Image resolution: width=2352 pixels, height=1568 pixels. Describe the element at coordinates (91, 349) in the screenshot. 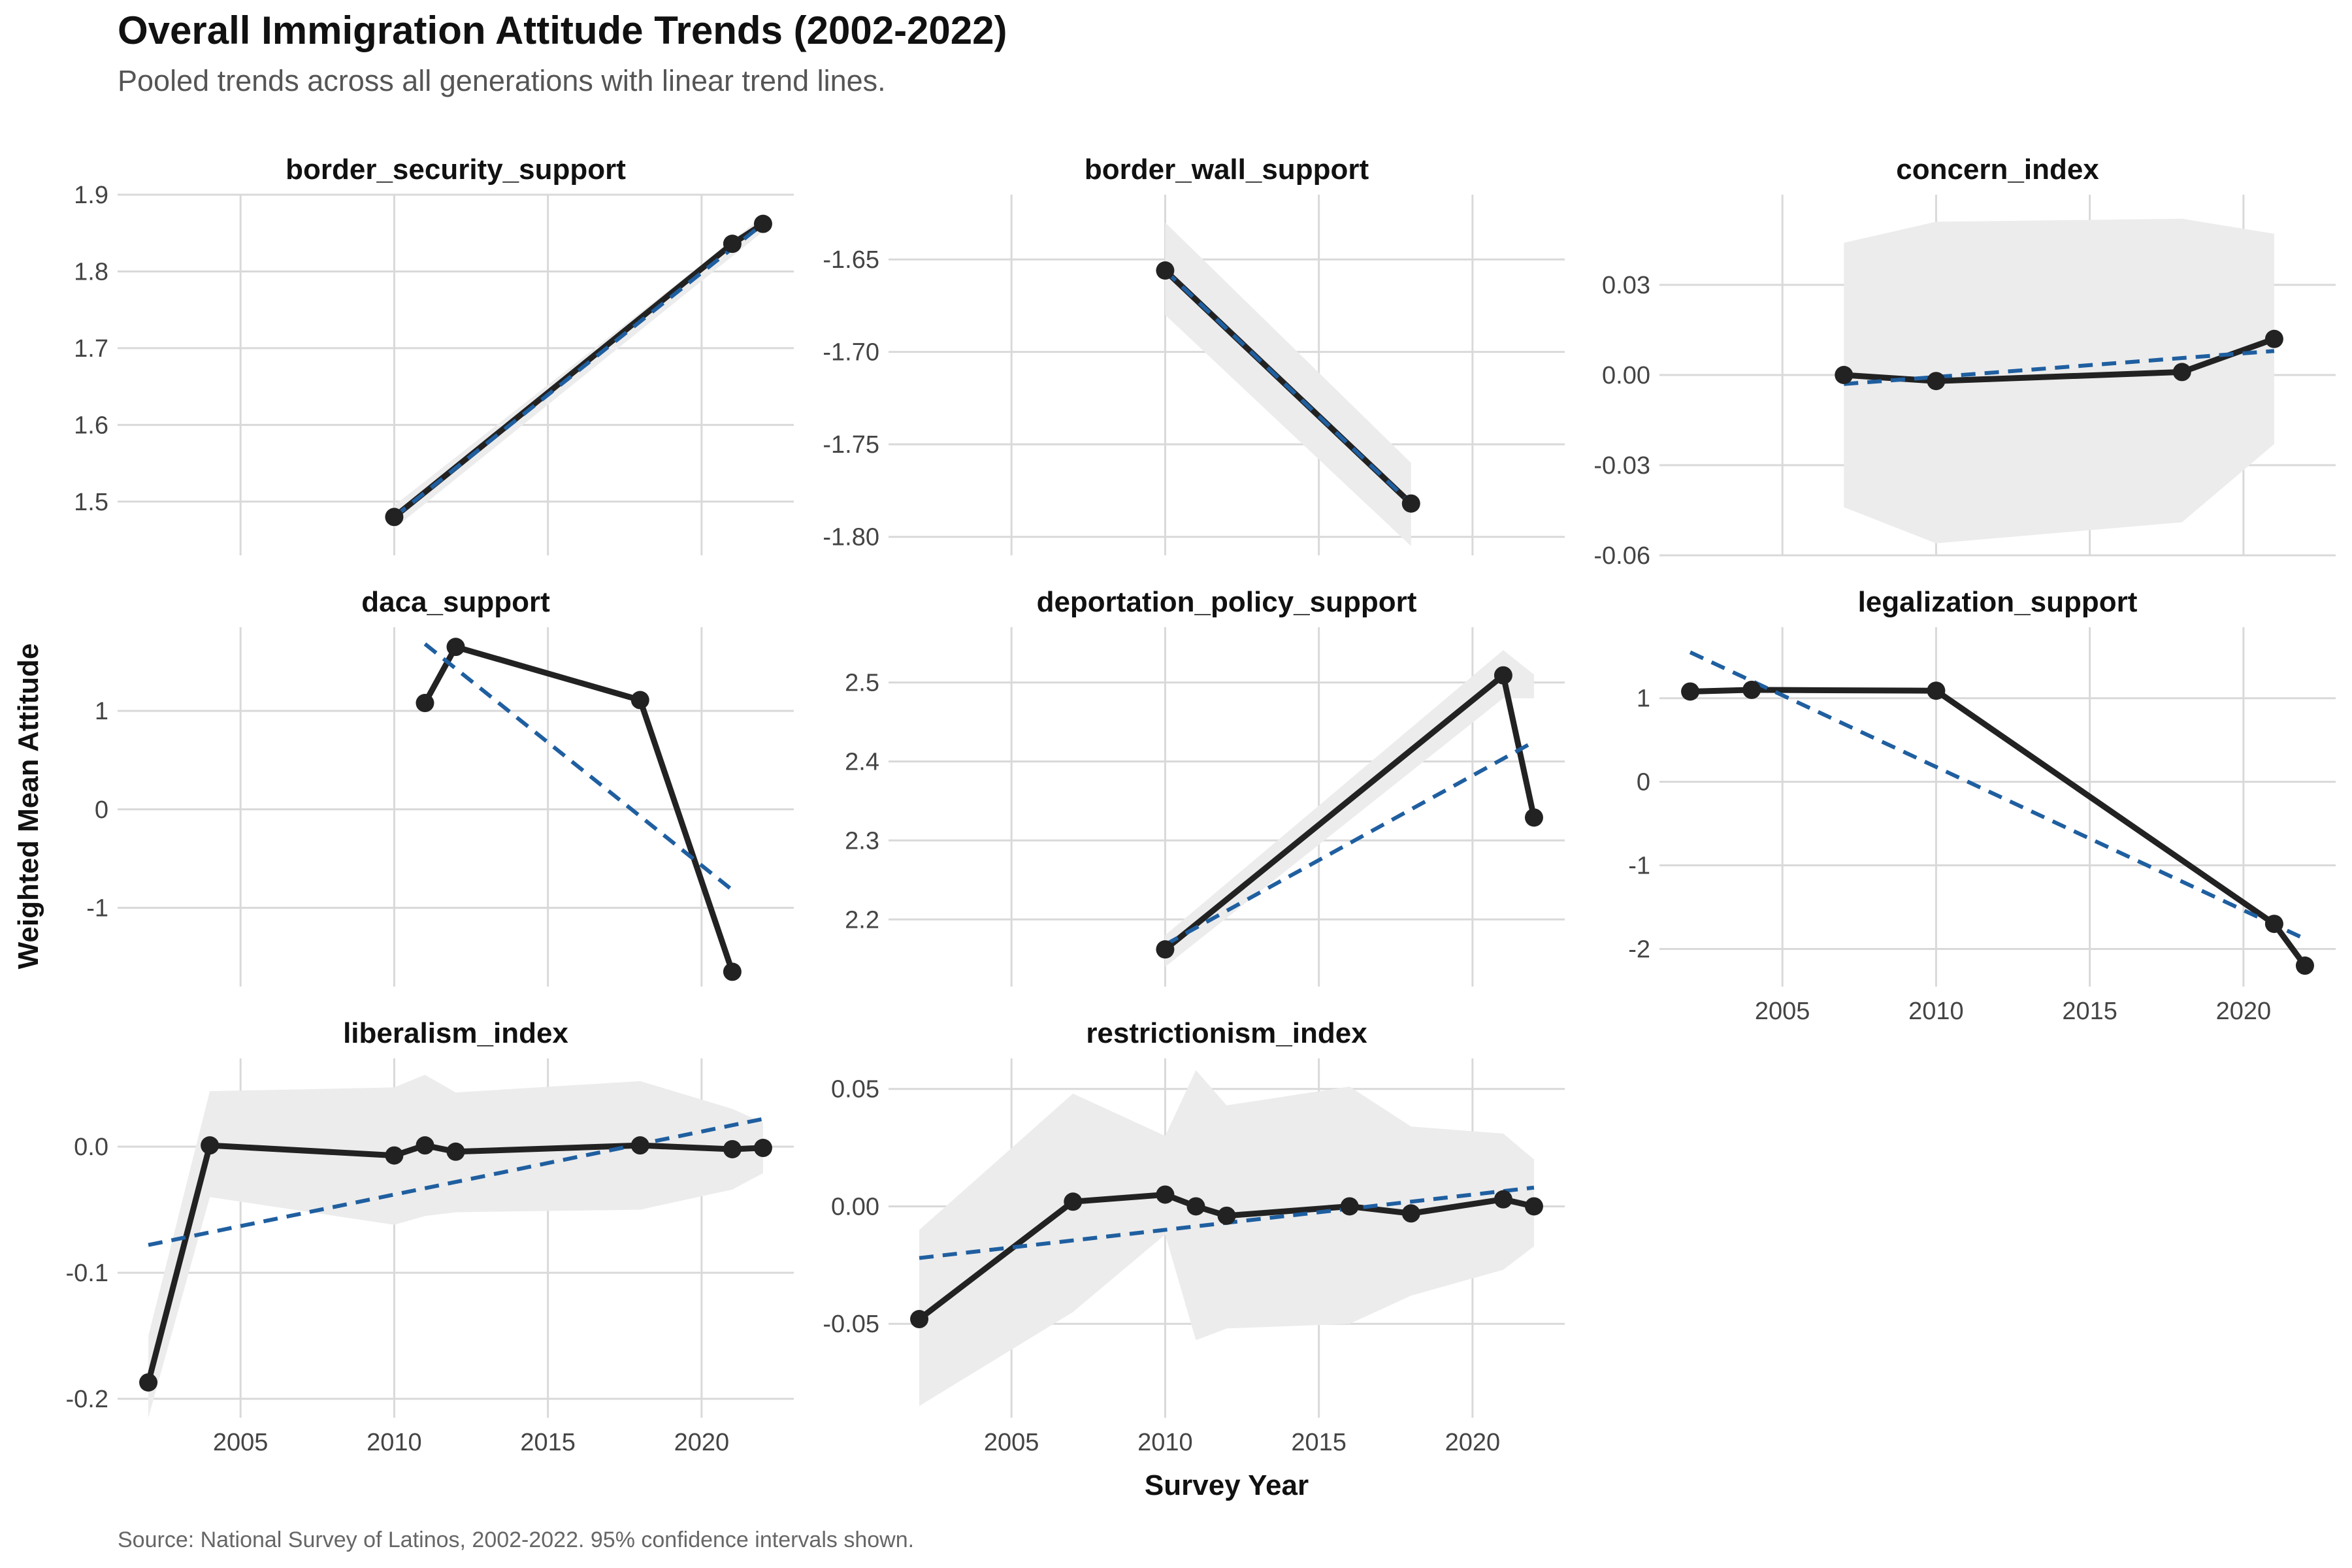

I see `y-tick-label: 1.7` at that location.